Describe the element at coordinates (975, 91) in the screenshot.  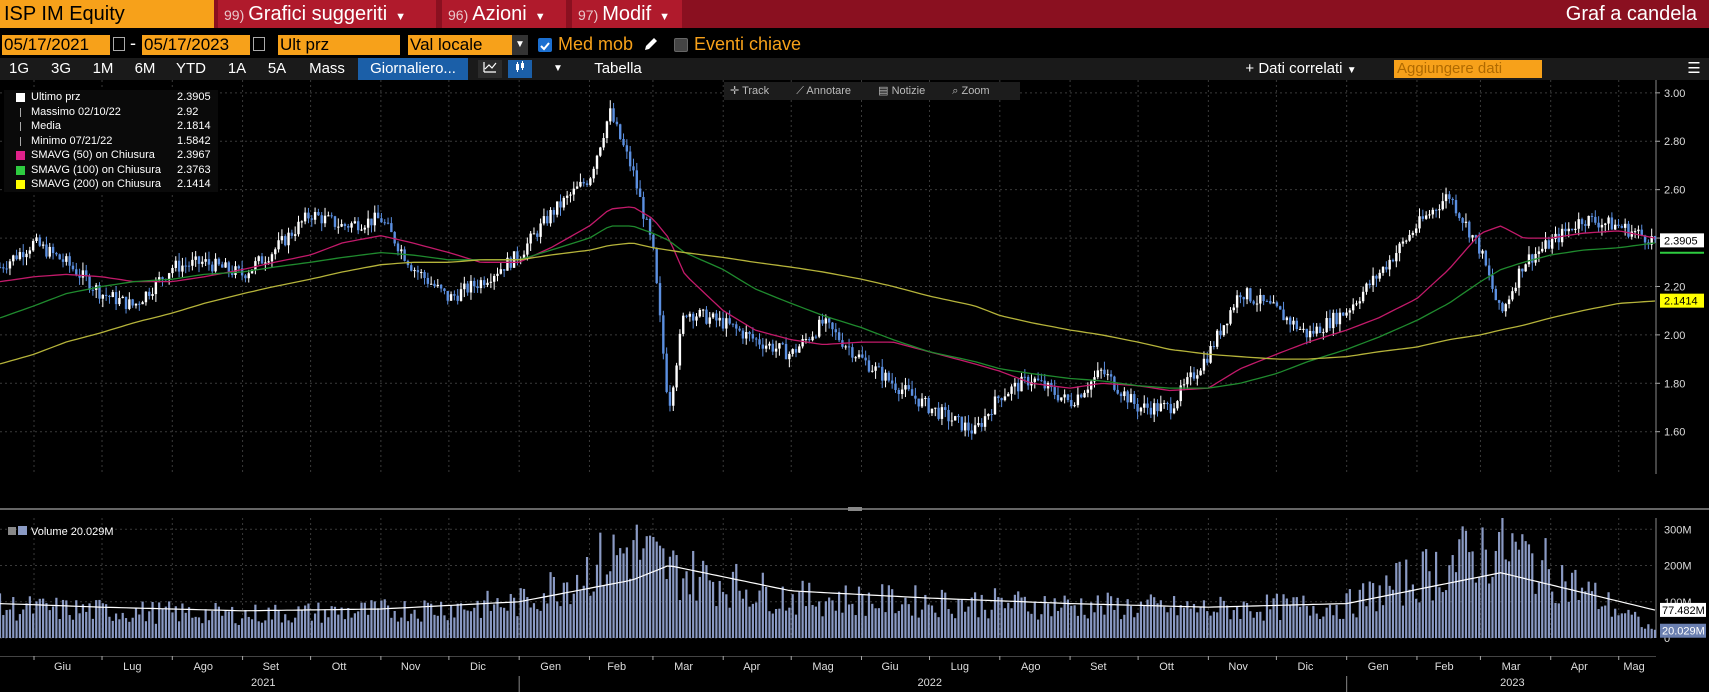
I see `zoom-label: Zoom` at that location.